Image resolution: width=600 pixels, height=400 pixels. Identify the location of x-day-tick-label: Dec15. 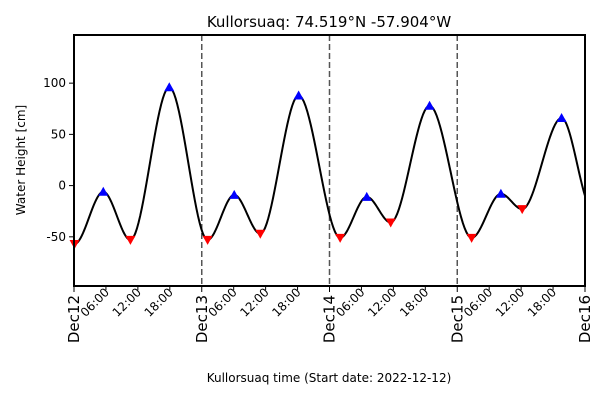
(457, 319).